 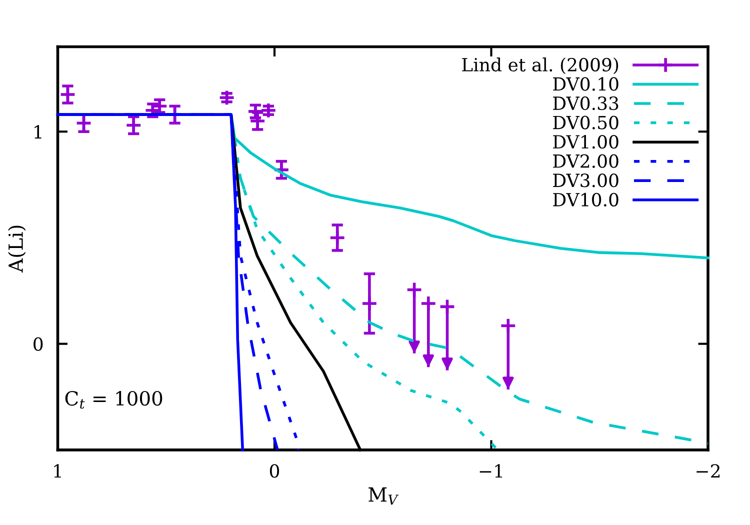 What do you see at coordinates (585, 103) in the screenshot?
I see `legend-label: DV0.33` at bounding box center [585, 103].